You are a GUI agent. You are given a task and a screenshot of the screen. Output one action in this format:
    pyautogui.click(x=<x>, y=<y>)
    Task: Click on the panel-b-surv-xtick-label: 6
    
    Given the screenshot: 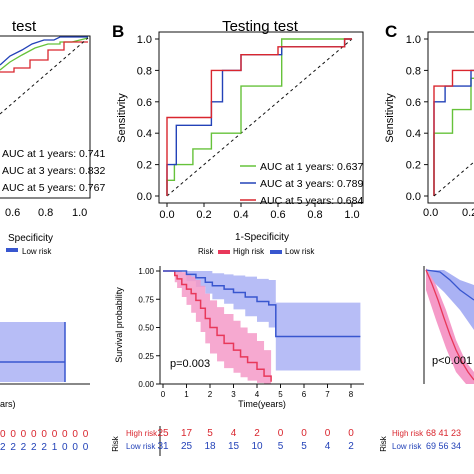 What is the action you would take?
    pyautogui.click(x=304, y=394)
    